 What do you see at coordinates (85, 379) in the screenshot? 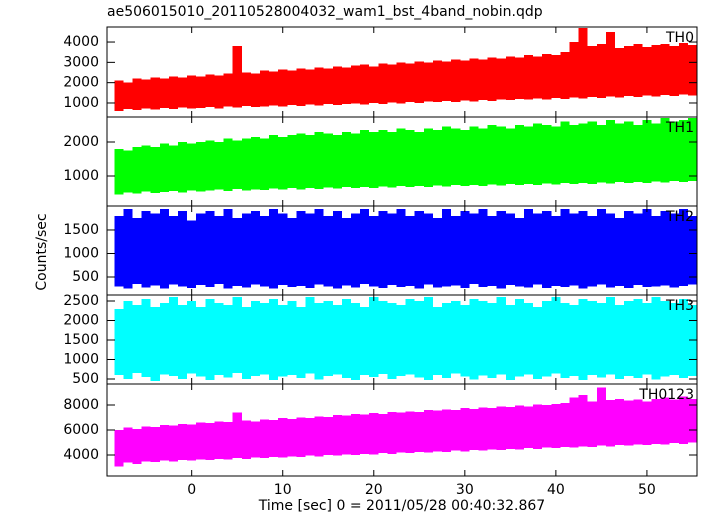
I see `y-tick-label: 500` at bounding box center [85, 379].